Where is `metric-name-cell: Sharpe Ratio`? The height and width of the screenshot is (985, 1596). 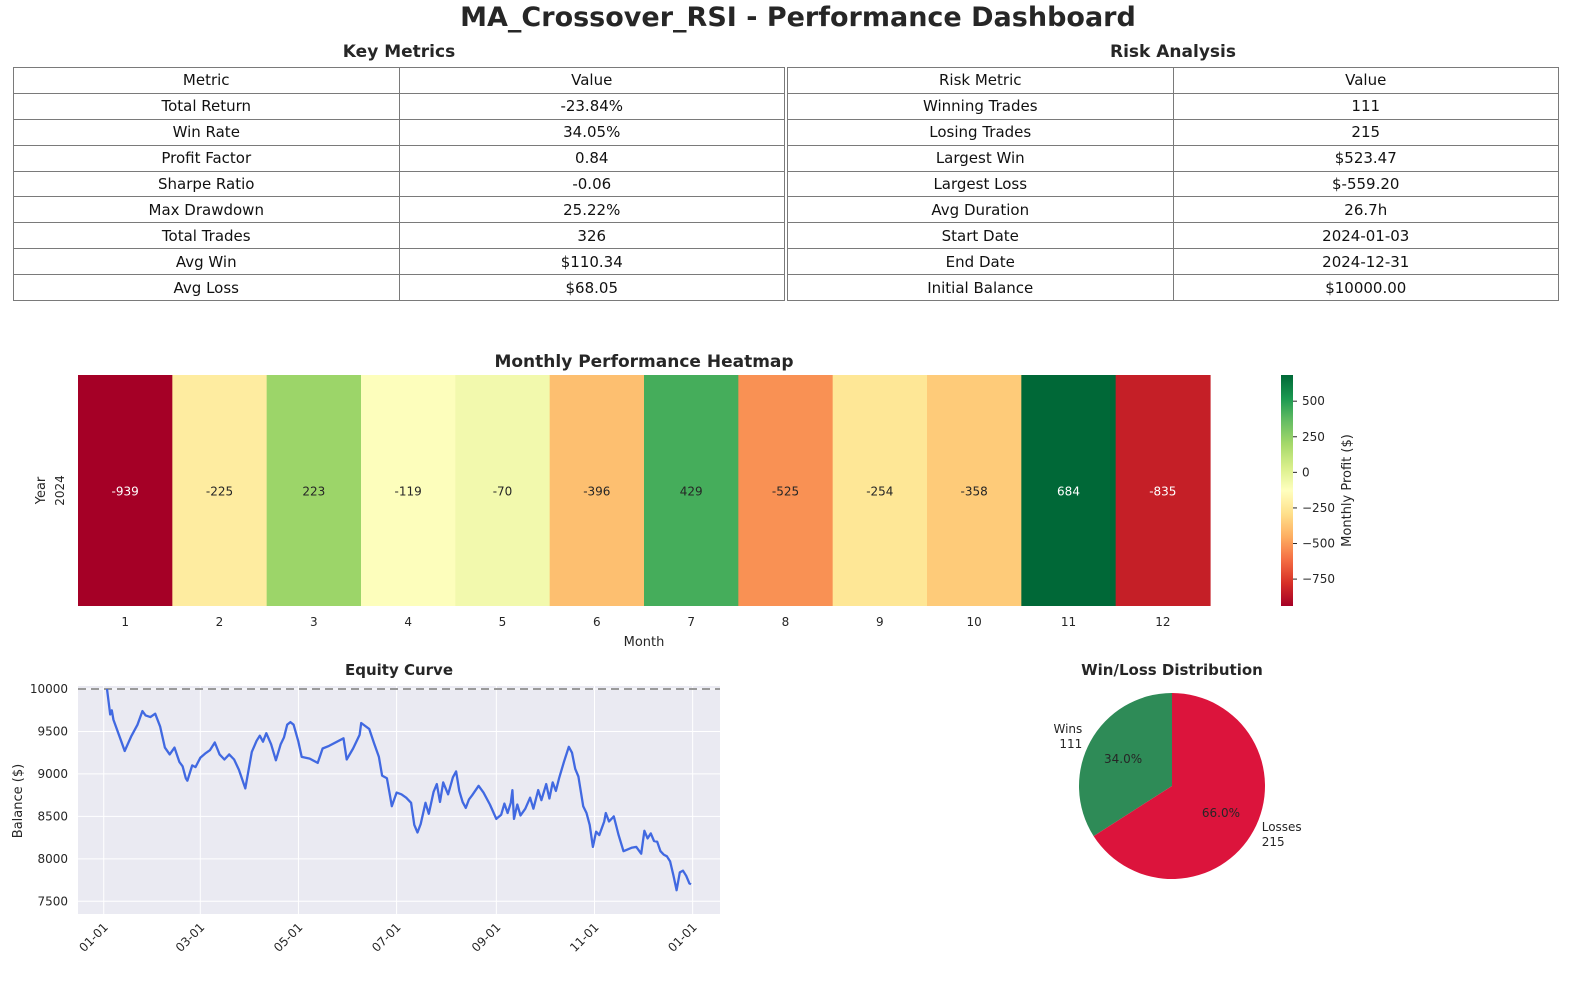
metric-name-cell: Sharpe Ratio is located at coordinates (206, 184).